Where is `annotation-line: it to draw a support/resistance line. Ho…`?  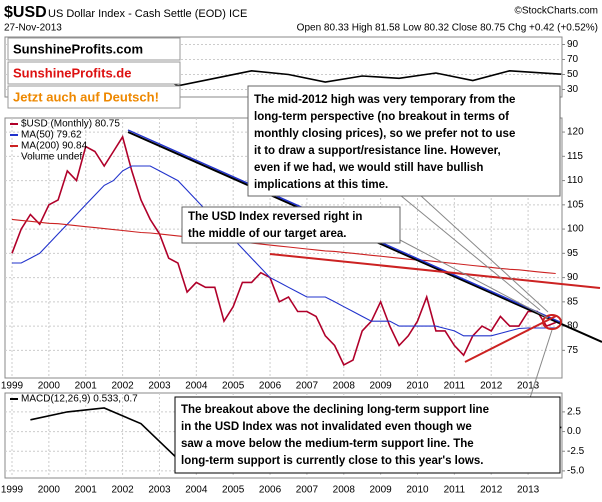
annotation-line: it to draw a support/resistance line. Ho… is located at coordinates (377, 151).